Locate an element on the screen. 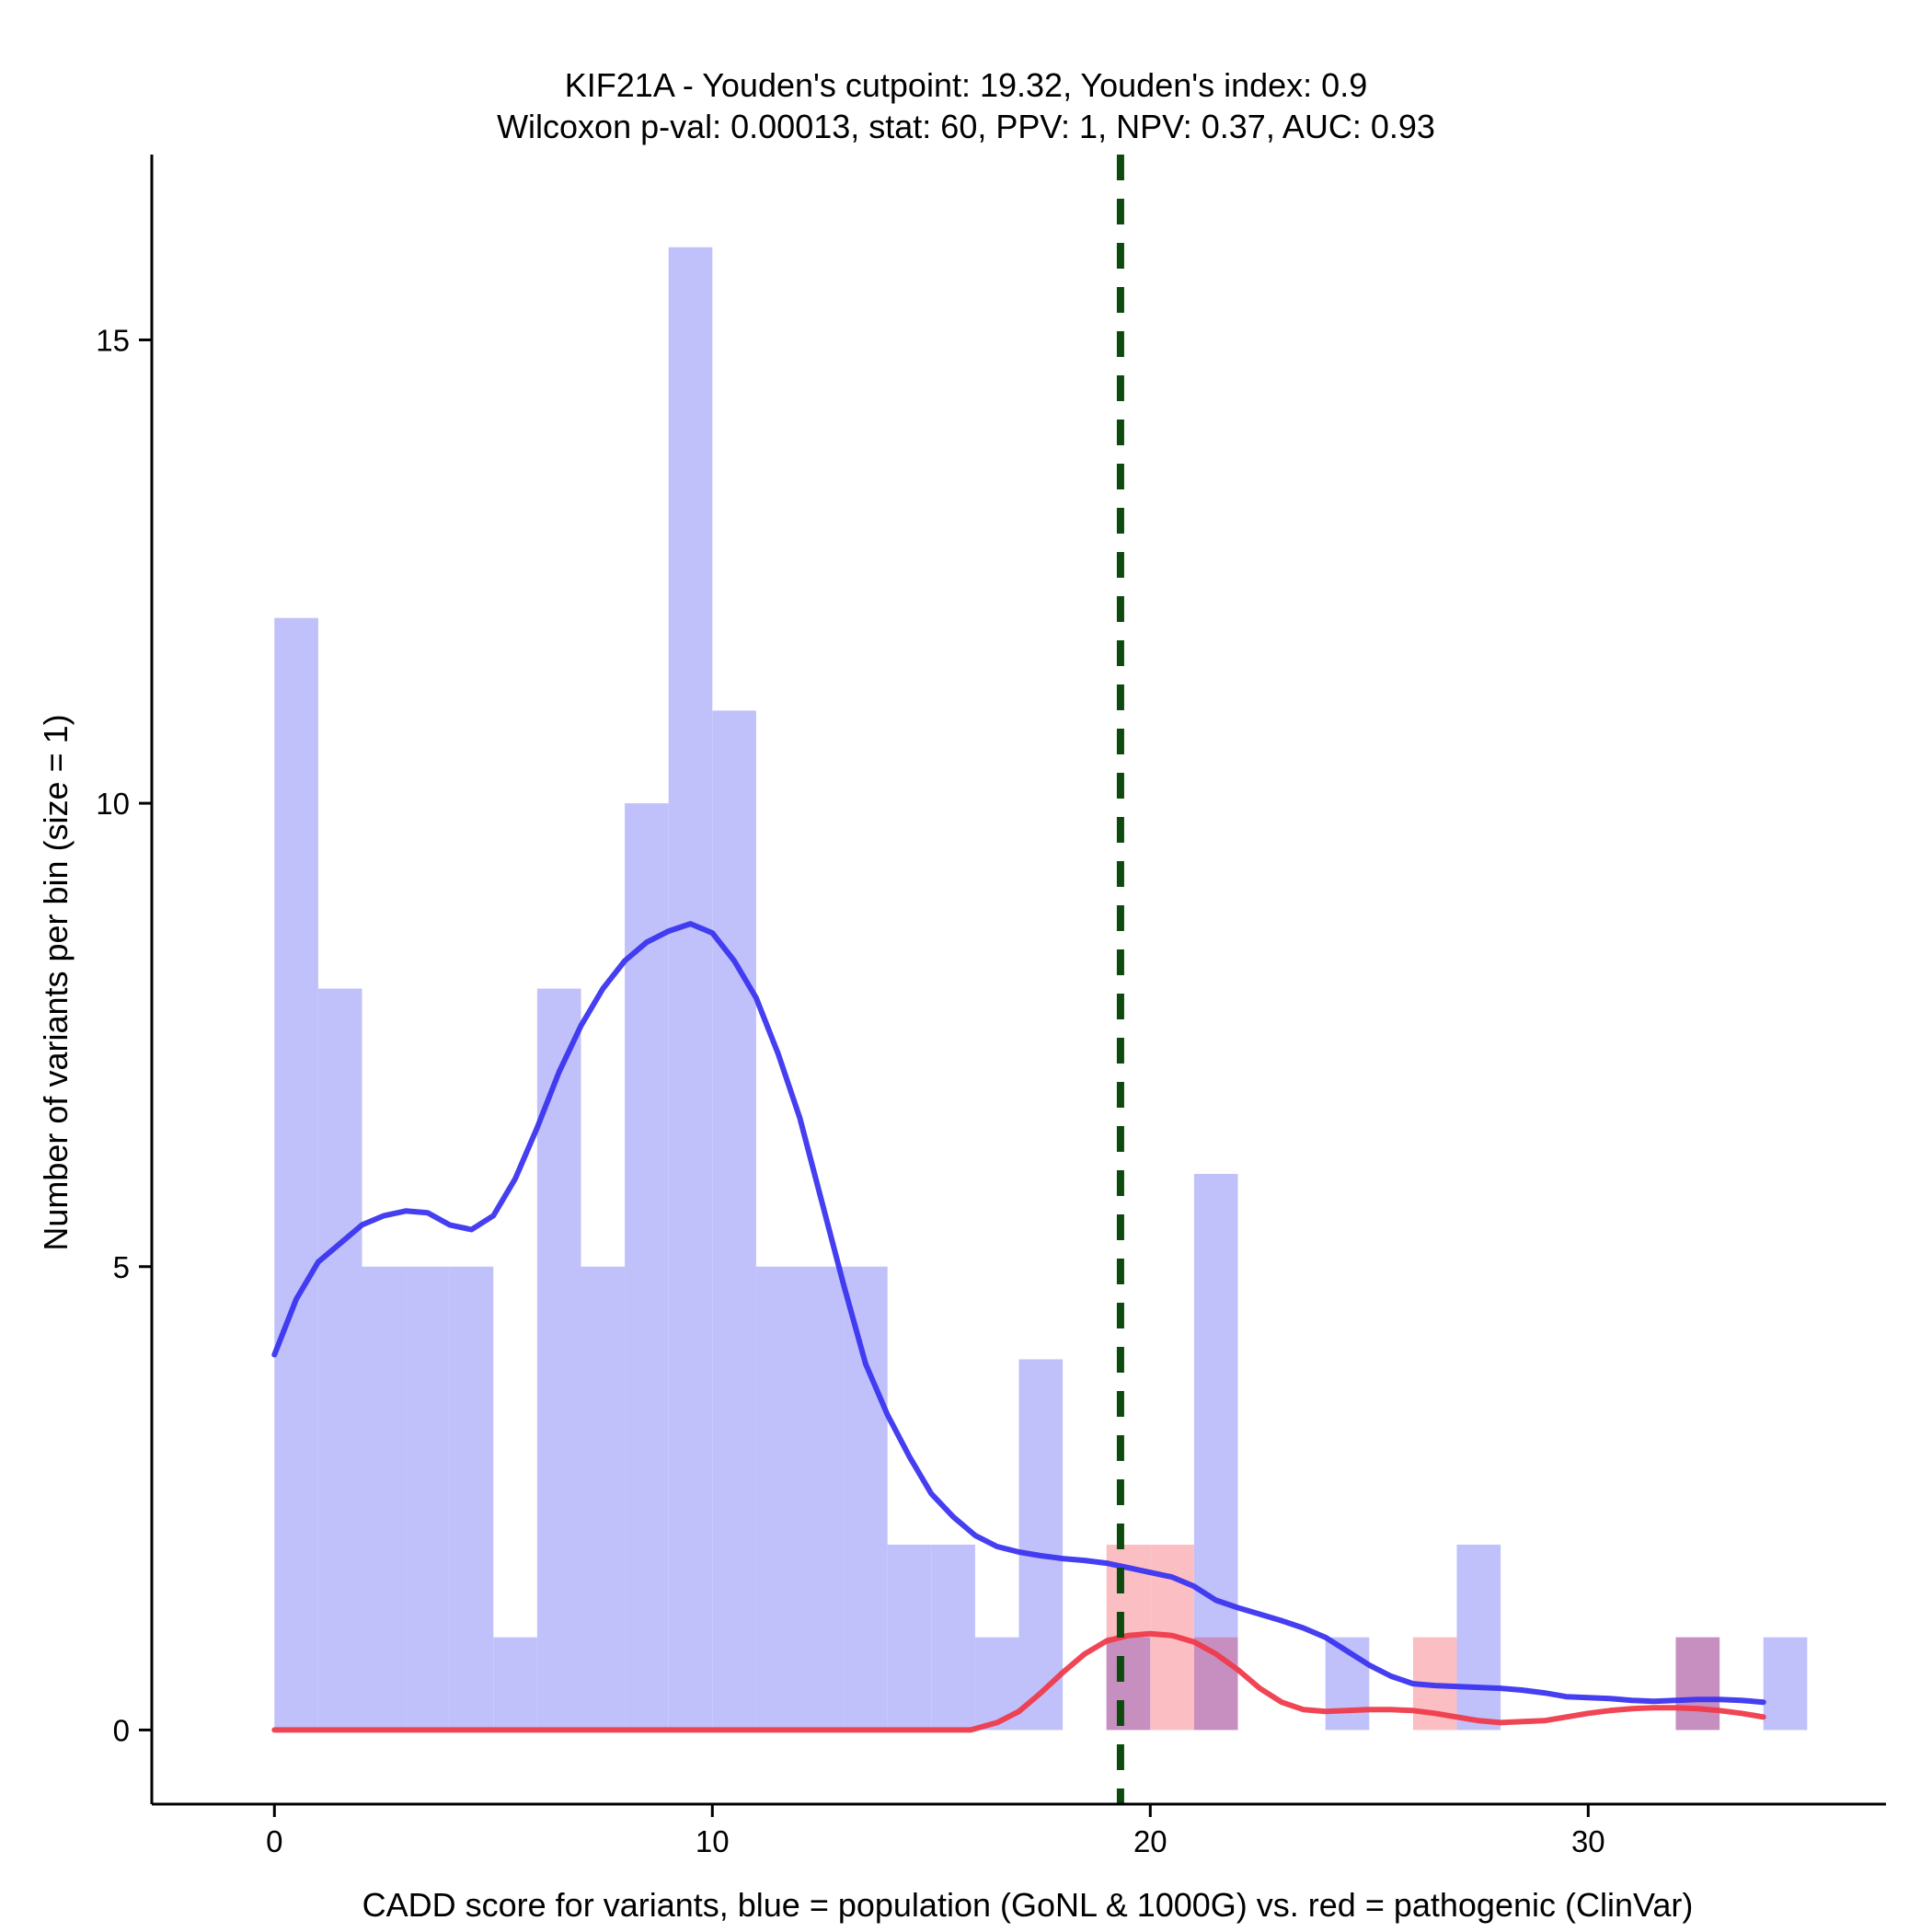 The height and width of the screenshot is (1932, 1932). pathogenic-density-line is located at coordinates (1018, 1681).